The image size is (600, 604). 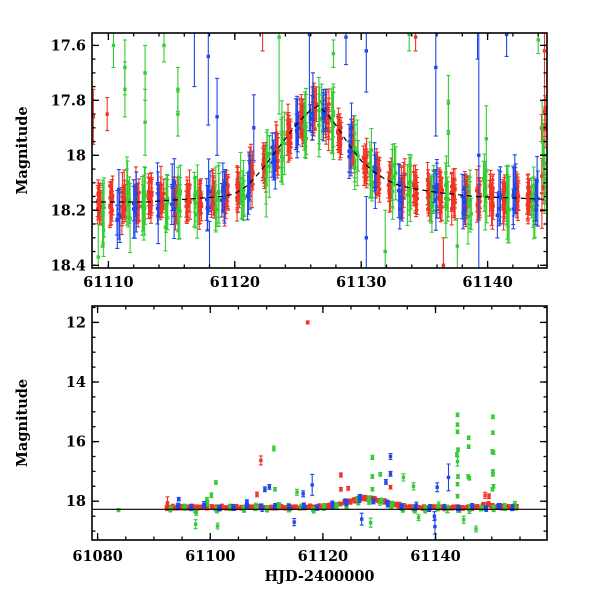 I want to click on x-tick-label: 61100, so click(x=210, y=556).